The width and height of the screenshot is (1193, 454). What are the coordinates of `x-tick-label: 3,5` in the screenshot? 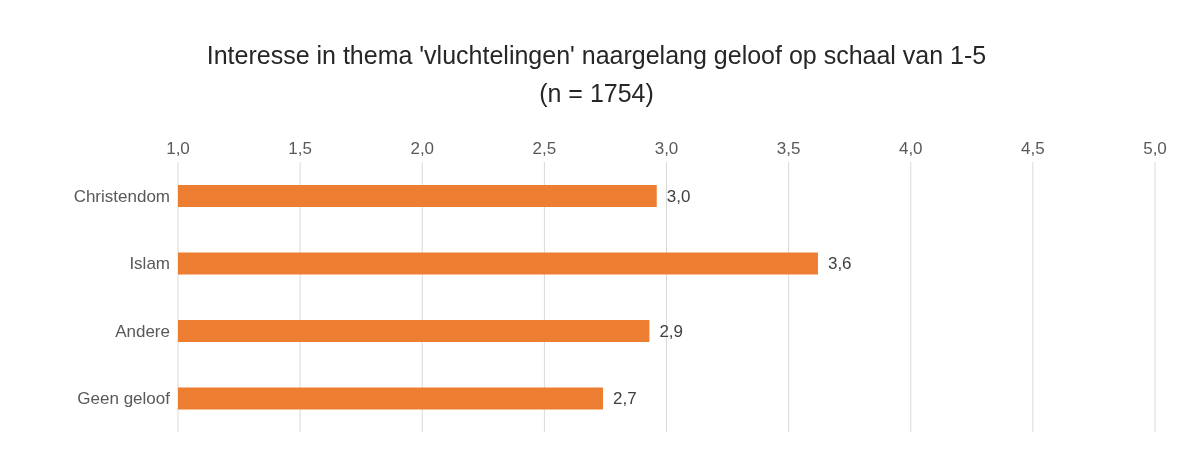 It's located at (788, 148).